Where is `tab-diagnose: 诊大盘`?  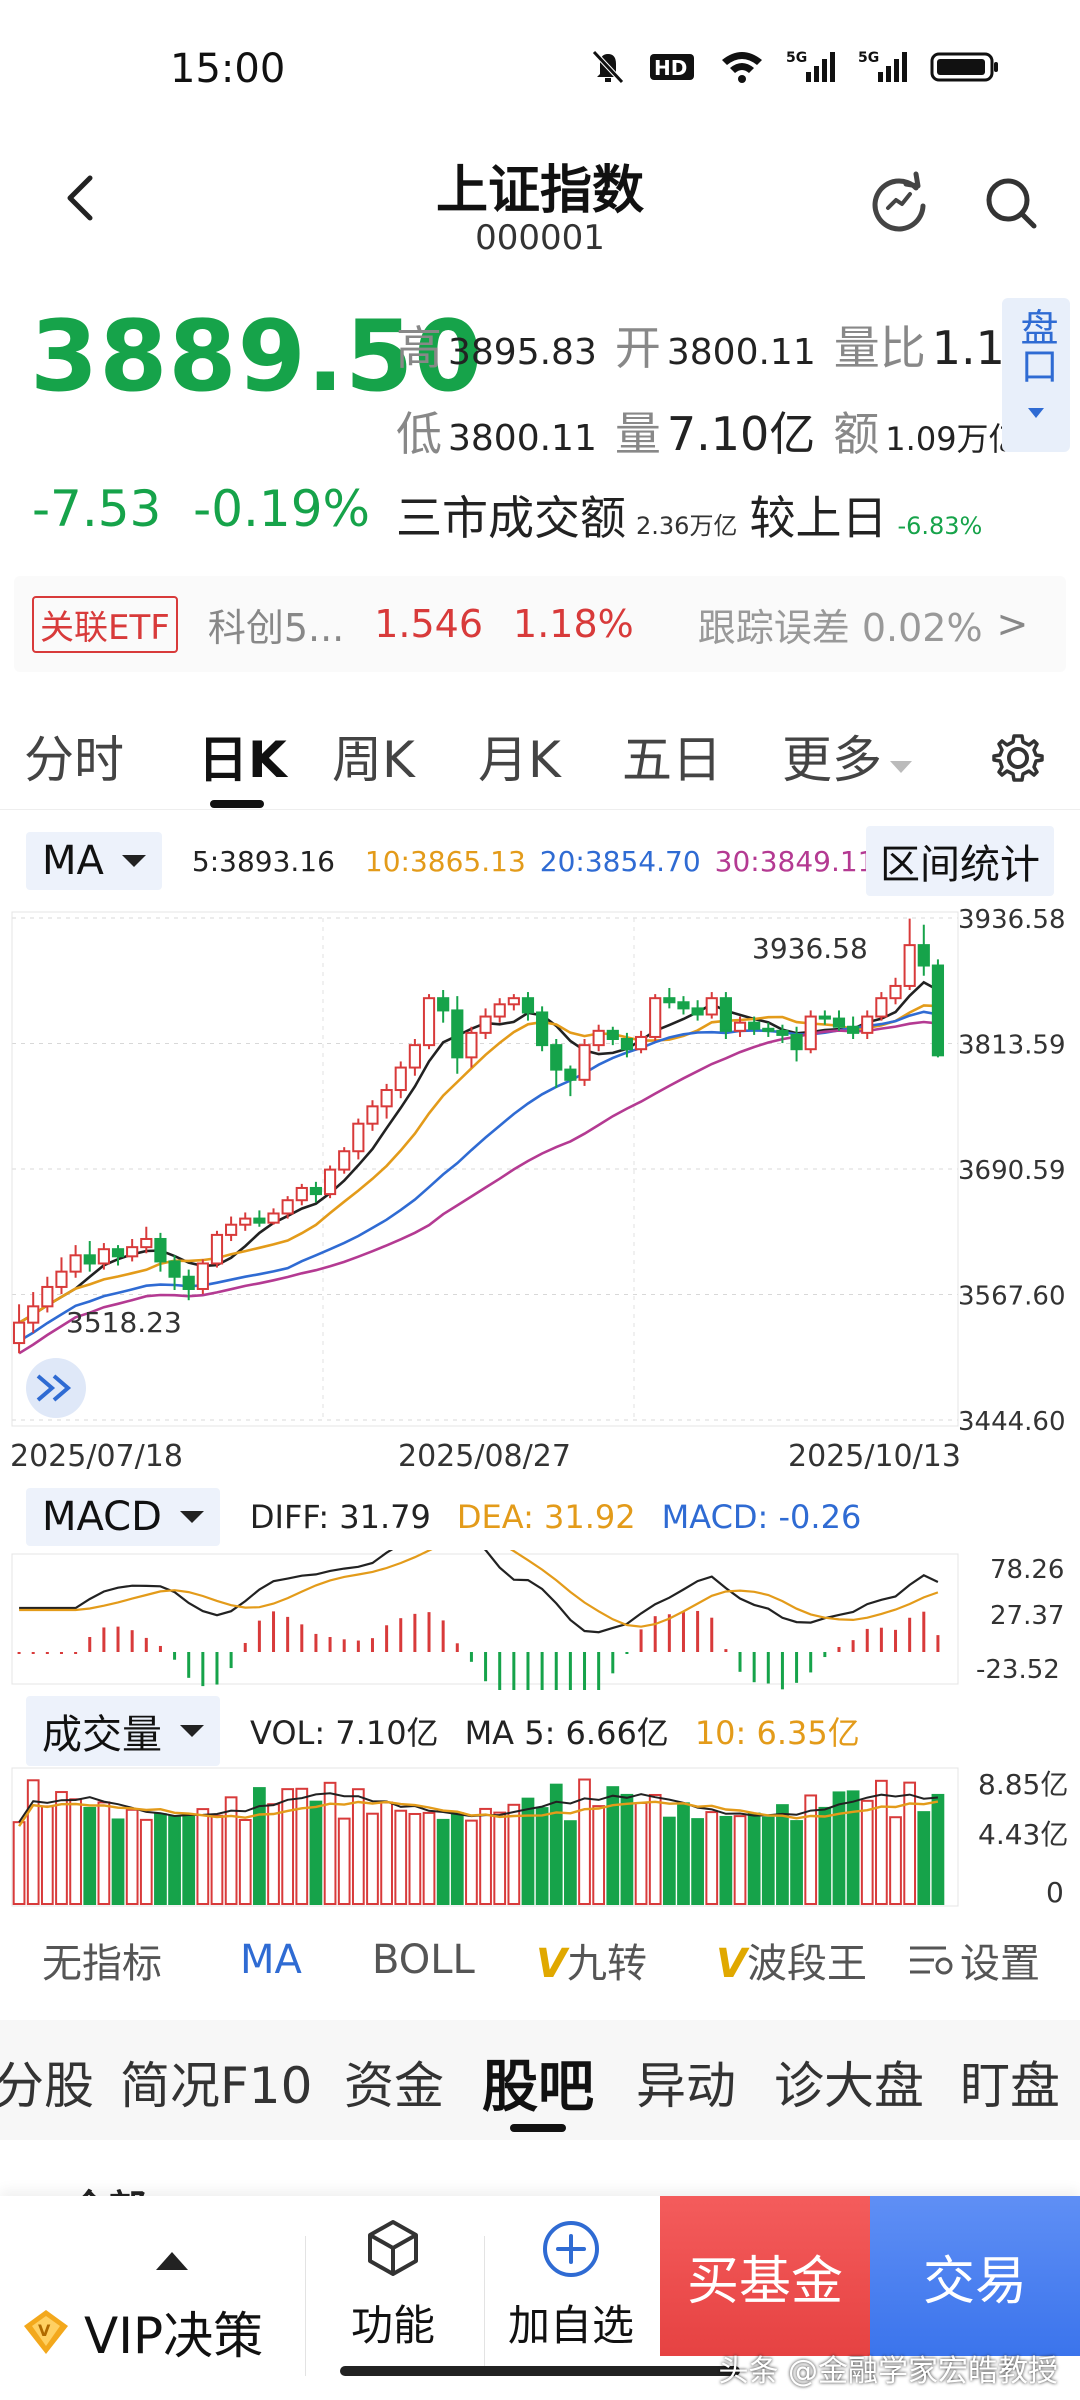 tab-diagnose: 诊大盘 is located at coordinates (849, 2086).